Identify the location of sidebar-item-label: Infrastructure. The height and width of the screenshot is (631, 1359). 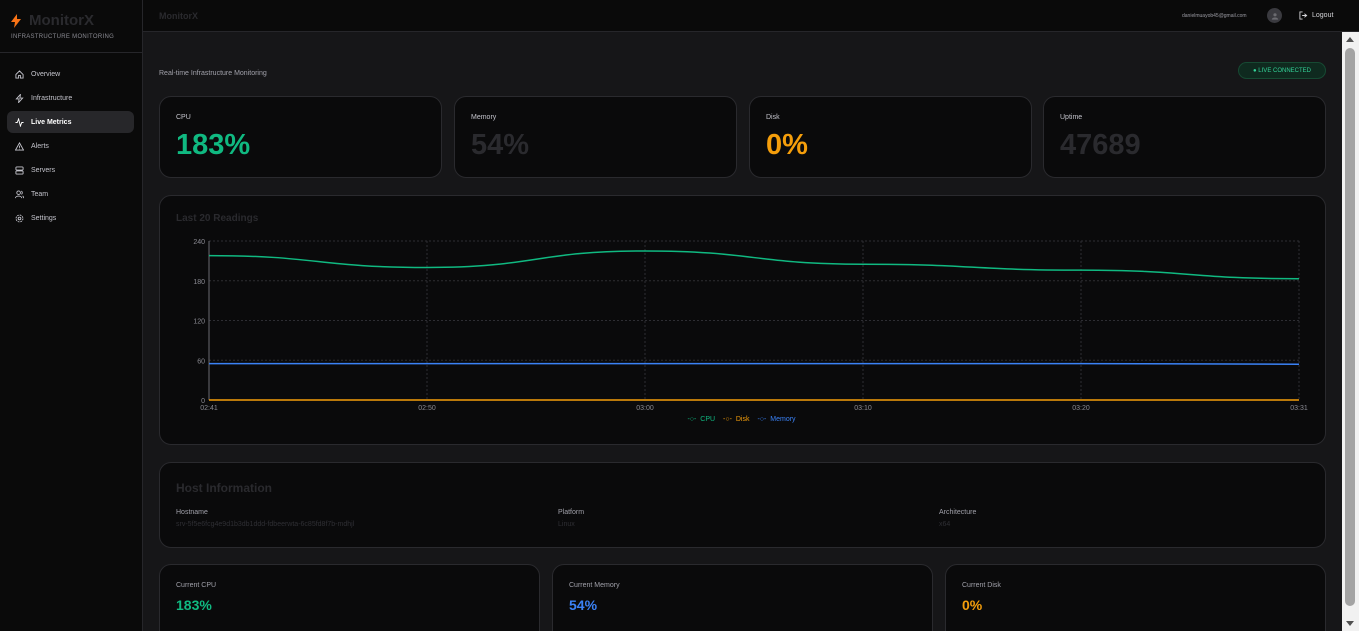
(52, 98).